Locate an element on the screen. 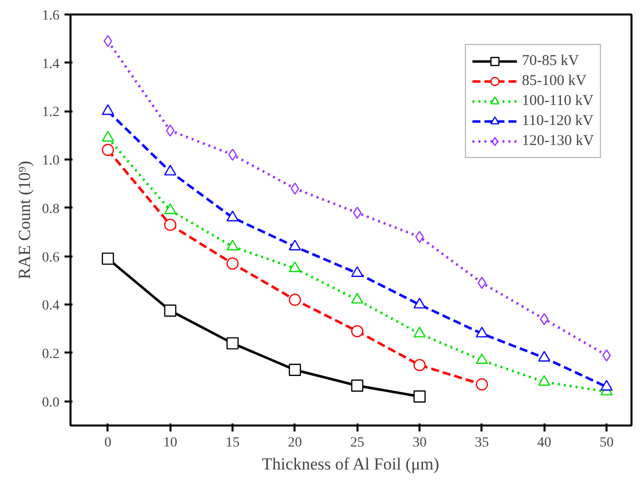 The height and width of the screenshot is (495, 641). y-tick-label: 1.0 is located at coordinates (51, 161).